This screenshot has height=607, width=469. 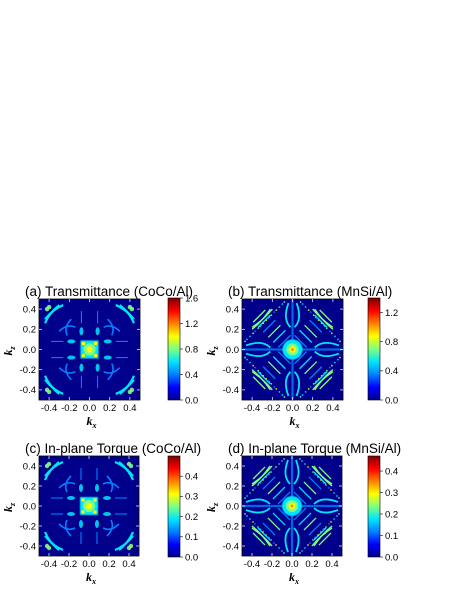 What do you see at coordinates (391, 557) in the screenshot?
I see `colorbar-tick-label: 0.0` at bounding box center [391, 557].